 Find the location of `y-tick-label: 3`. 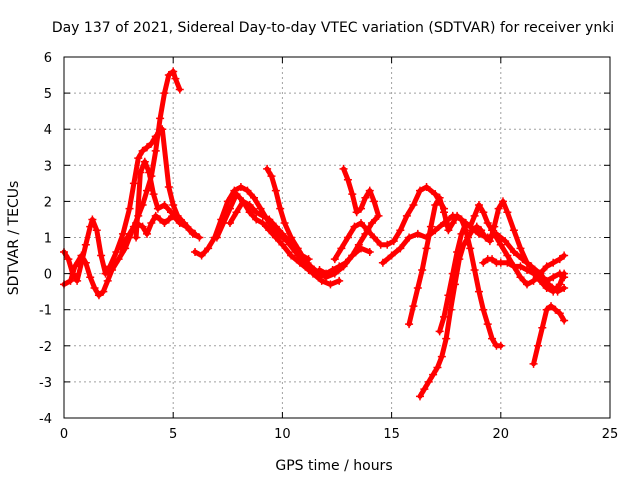

y-tick-label: 3 is located at coordinates (48, 166).